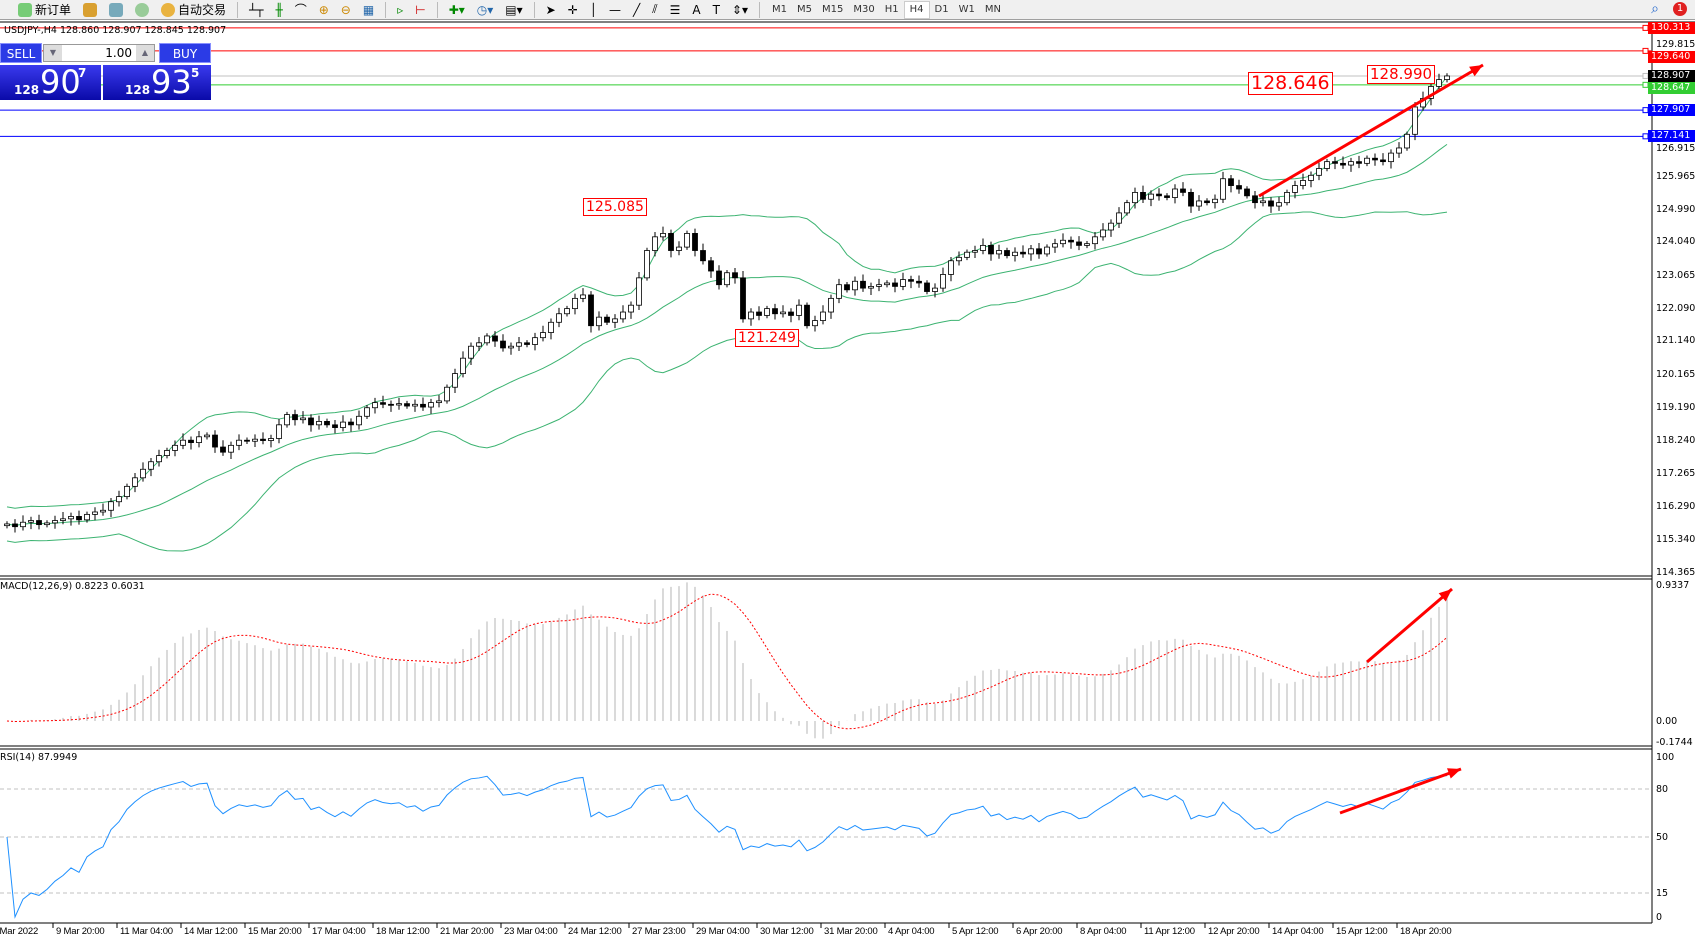 The image size is (1695, 941). I want to click on date-axis, so click(725, 925).